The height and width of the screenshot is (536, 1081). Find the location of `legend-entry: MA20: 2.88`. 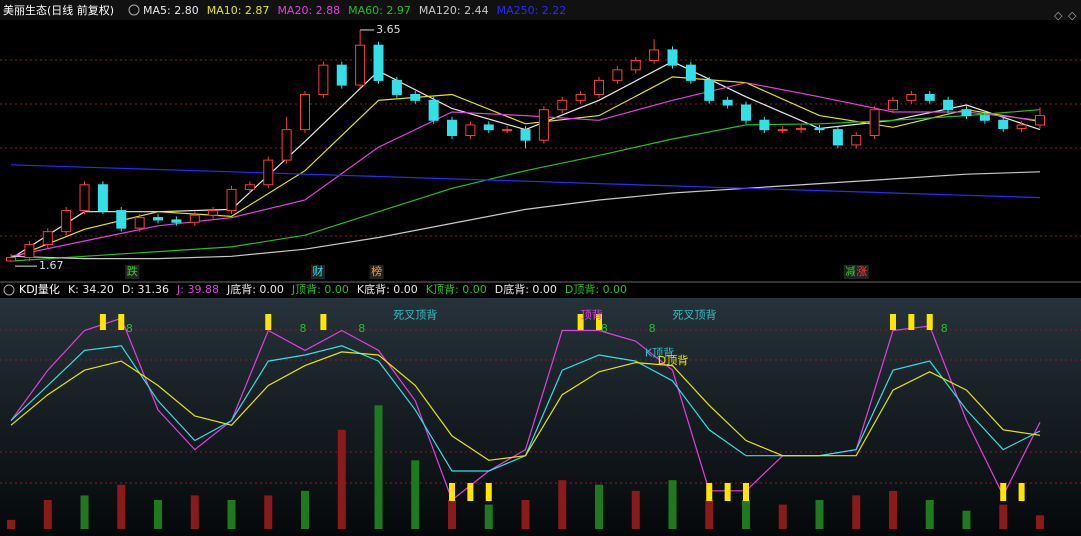

legend-entry: MA20: 2.88 is located at coordinates (308, 10).